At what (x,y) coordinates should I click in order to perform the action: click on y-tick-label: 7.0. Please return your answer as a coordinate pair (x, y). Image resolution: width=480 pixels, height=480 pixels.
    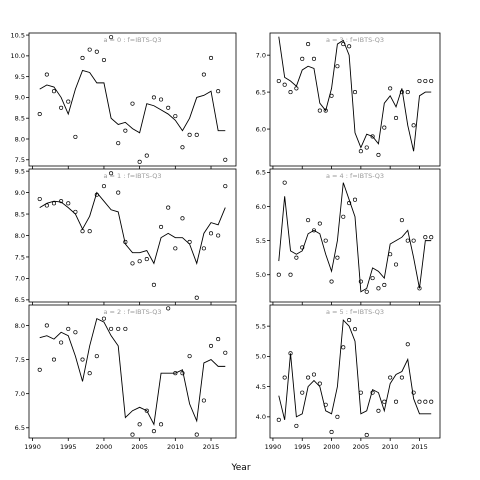
    Looking at the image, I should click on (20, 279).